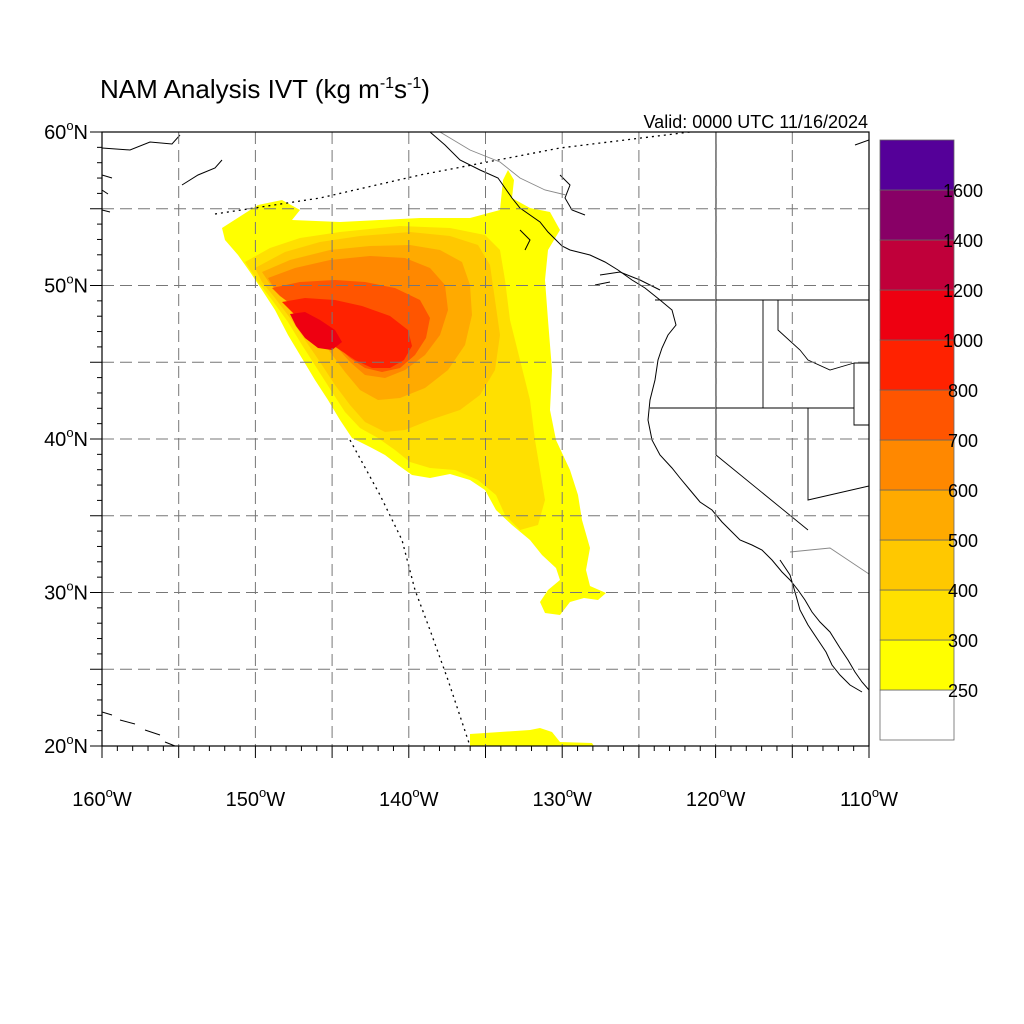 Image resolution: width=1024 pixels, height=1024 pixels. Describe the element at coordinates (963, 291) in the screenshot. I see `colorbar-label: 1200` at that location.